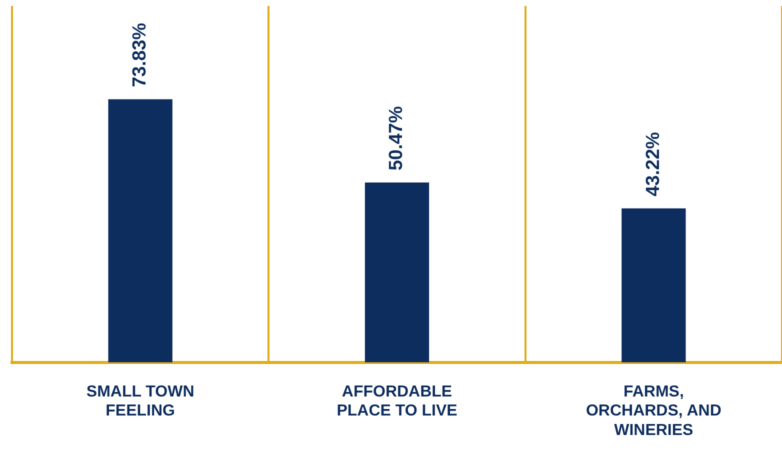 Image resolution: width=782 pixels, height=460 pixels. What do you see at coordinates (140, 55) in the screenshot?
I see `data-label: 73.83%` at bounding box center [140, 55].